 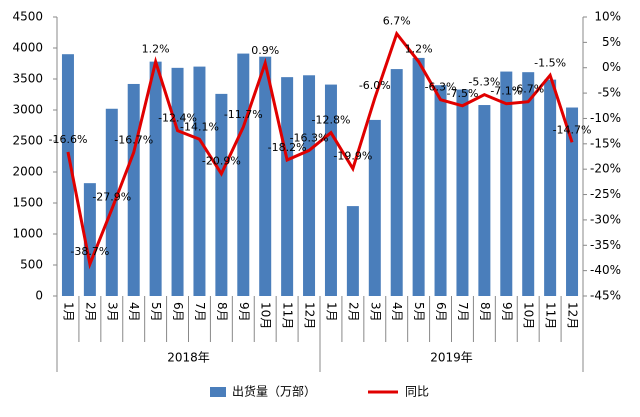 I want to click on y2-tick-label: 0%, so click(x=611, y=67).